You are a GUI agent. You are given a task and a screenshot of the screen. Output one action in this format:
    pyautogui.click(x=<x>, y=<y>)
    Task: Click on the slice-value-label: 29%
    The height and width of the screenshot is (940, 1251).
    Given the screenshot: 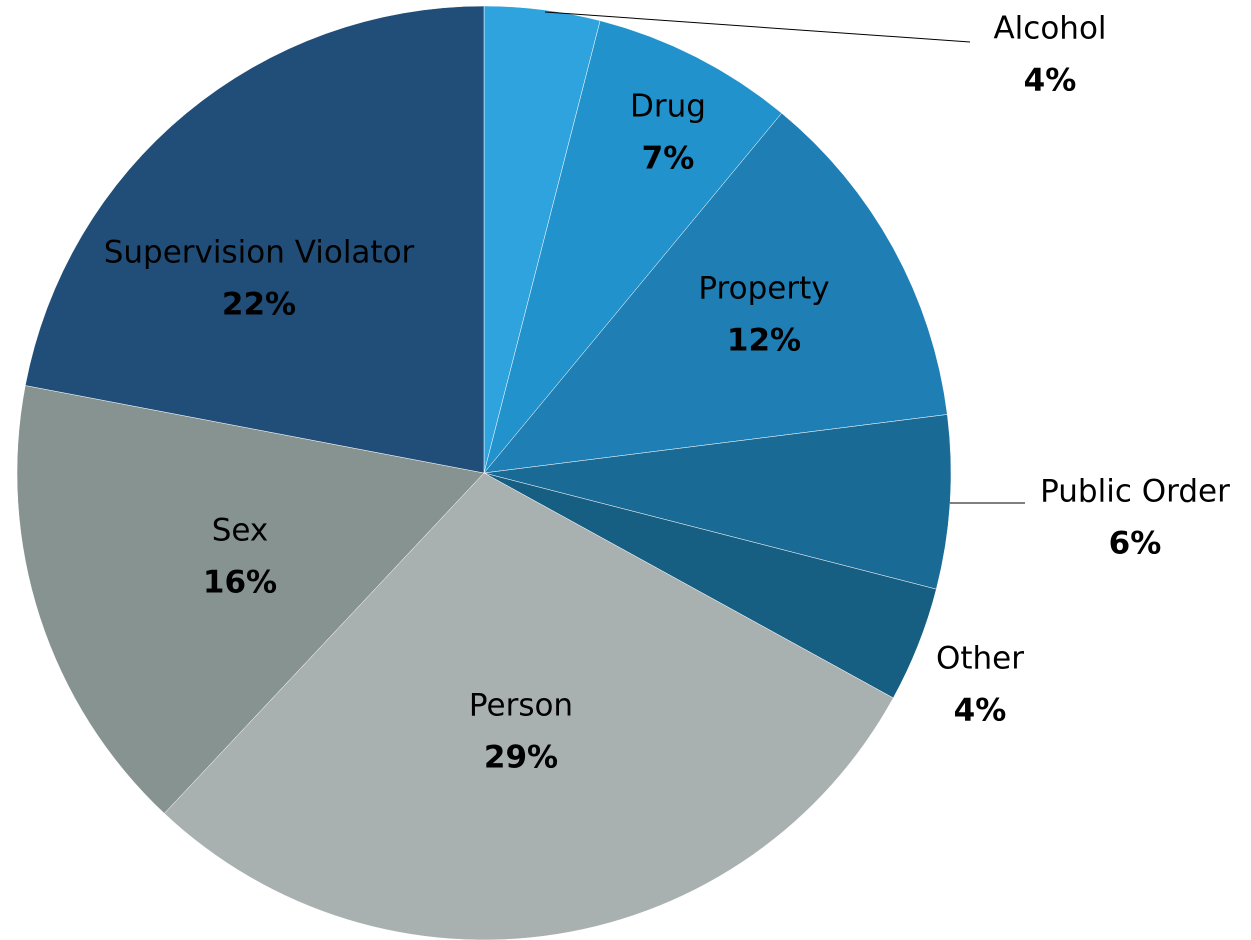 What is the action you would take?
    pyautogui.click(x=521, y=758)
    